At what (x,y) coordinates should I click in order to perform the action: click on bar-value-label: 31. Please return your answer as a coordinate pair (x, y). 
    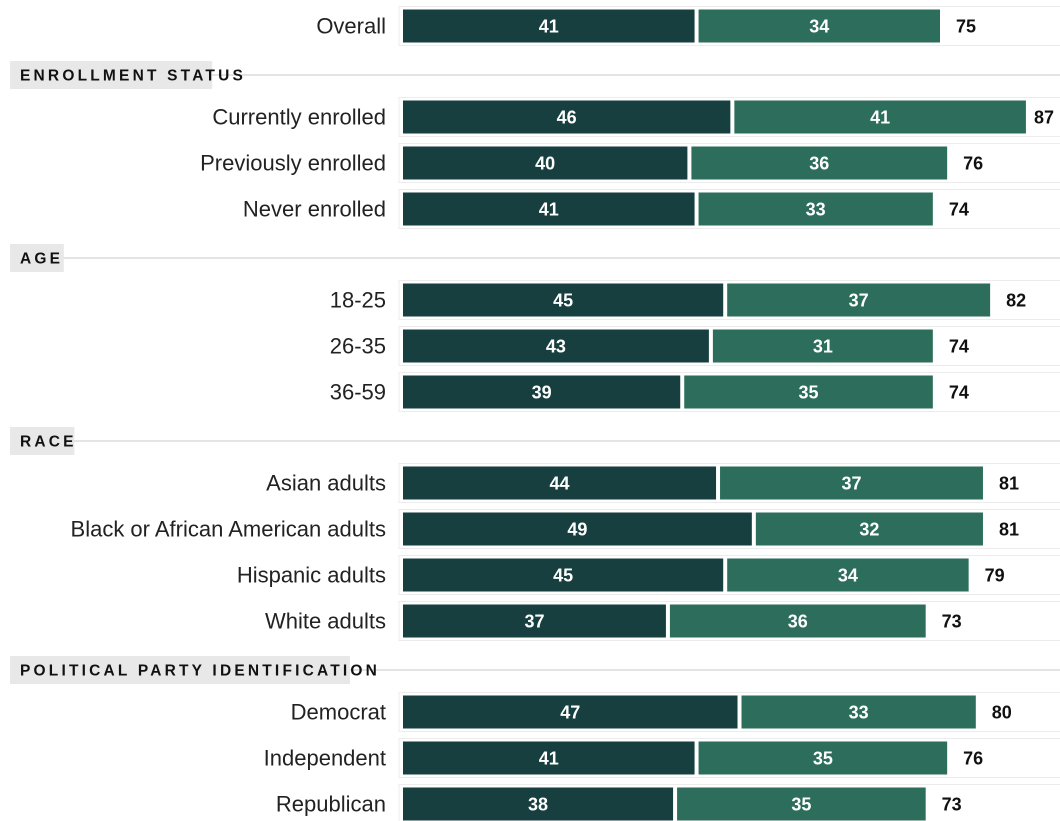
    Looking at the image, I should click on (823, 347).